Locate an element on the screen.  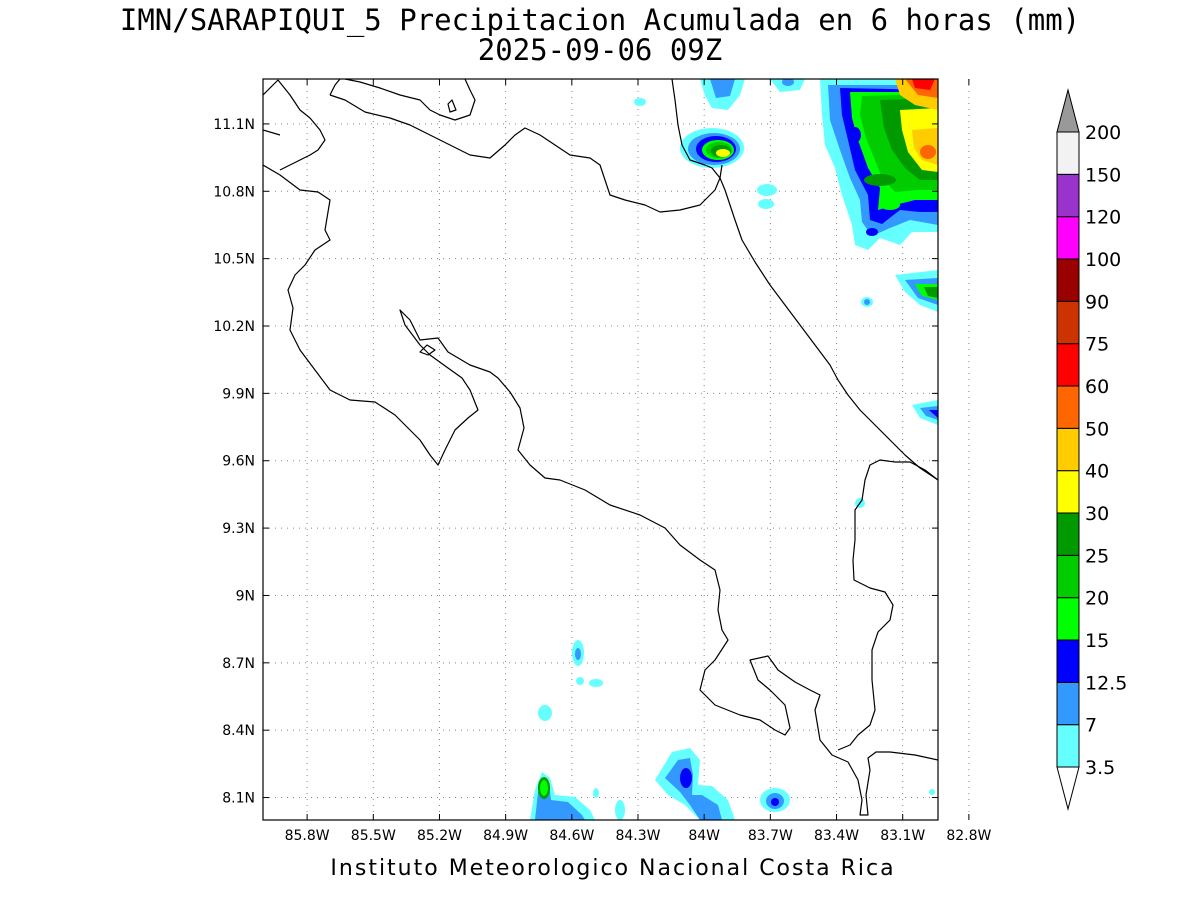
lon-tick-label: 83.7W is located at coordinates (770, 836).